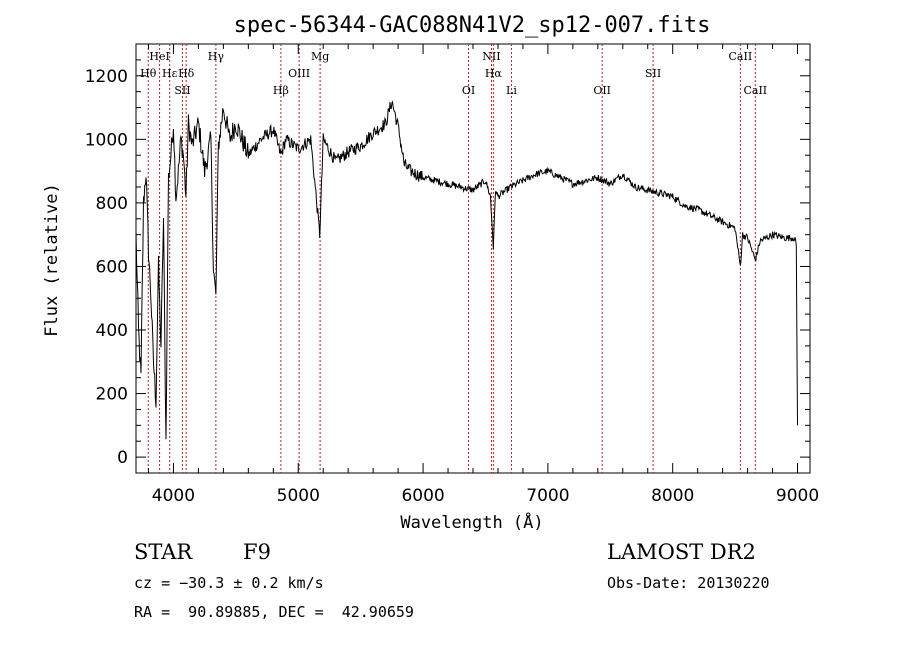 The image size is (900, 649). What do you see at coordinates (422, 496) in the screenshot?
I see `x-tick-label: 6000` at bounding box center [422, 496].